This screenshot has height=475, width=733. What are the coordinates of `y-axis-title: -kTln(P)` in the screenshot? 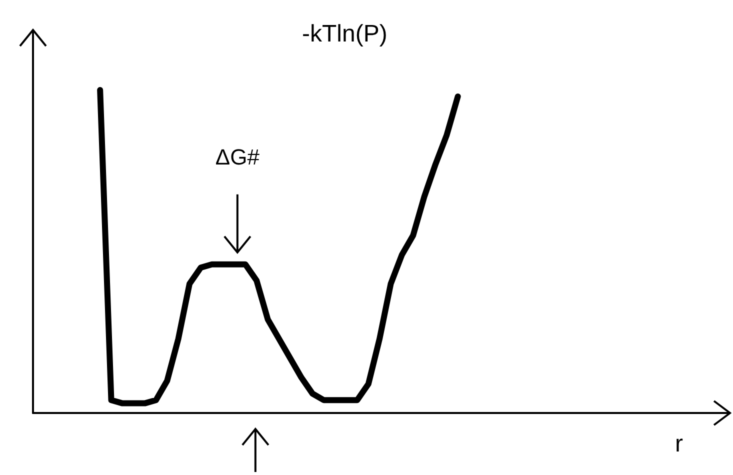 It's located at (345, 34).